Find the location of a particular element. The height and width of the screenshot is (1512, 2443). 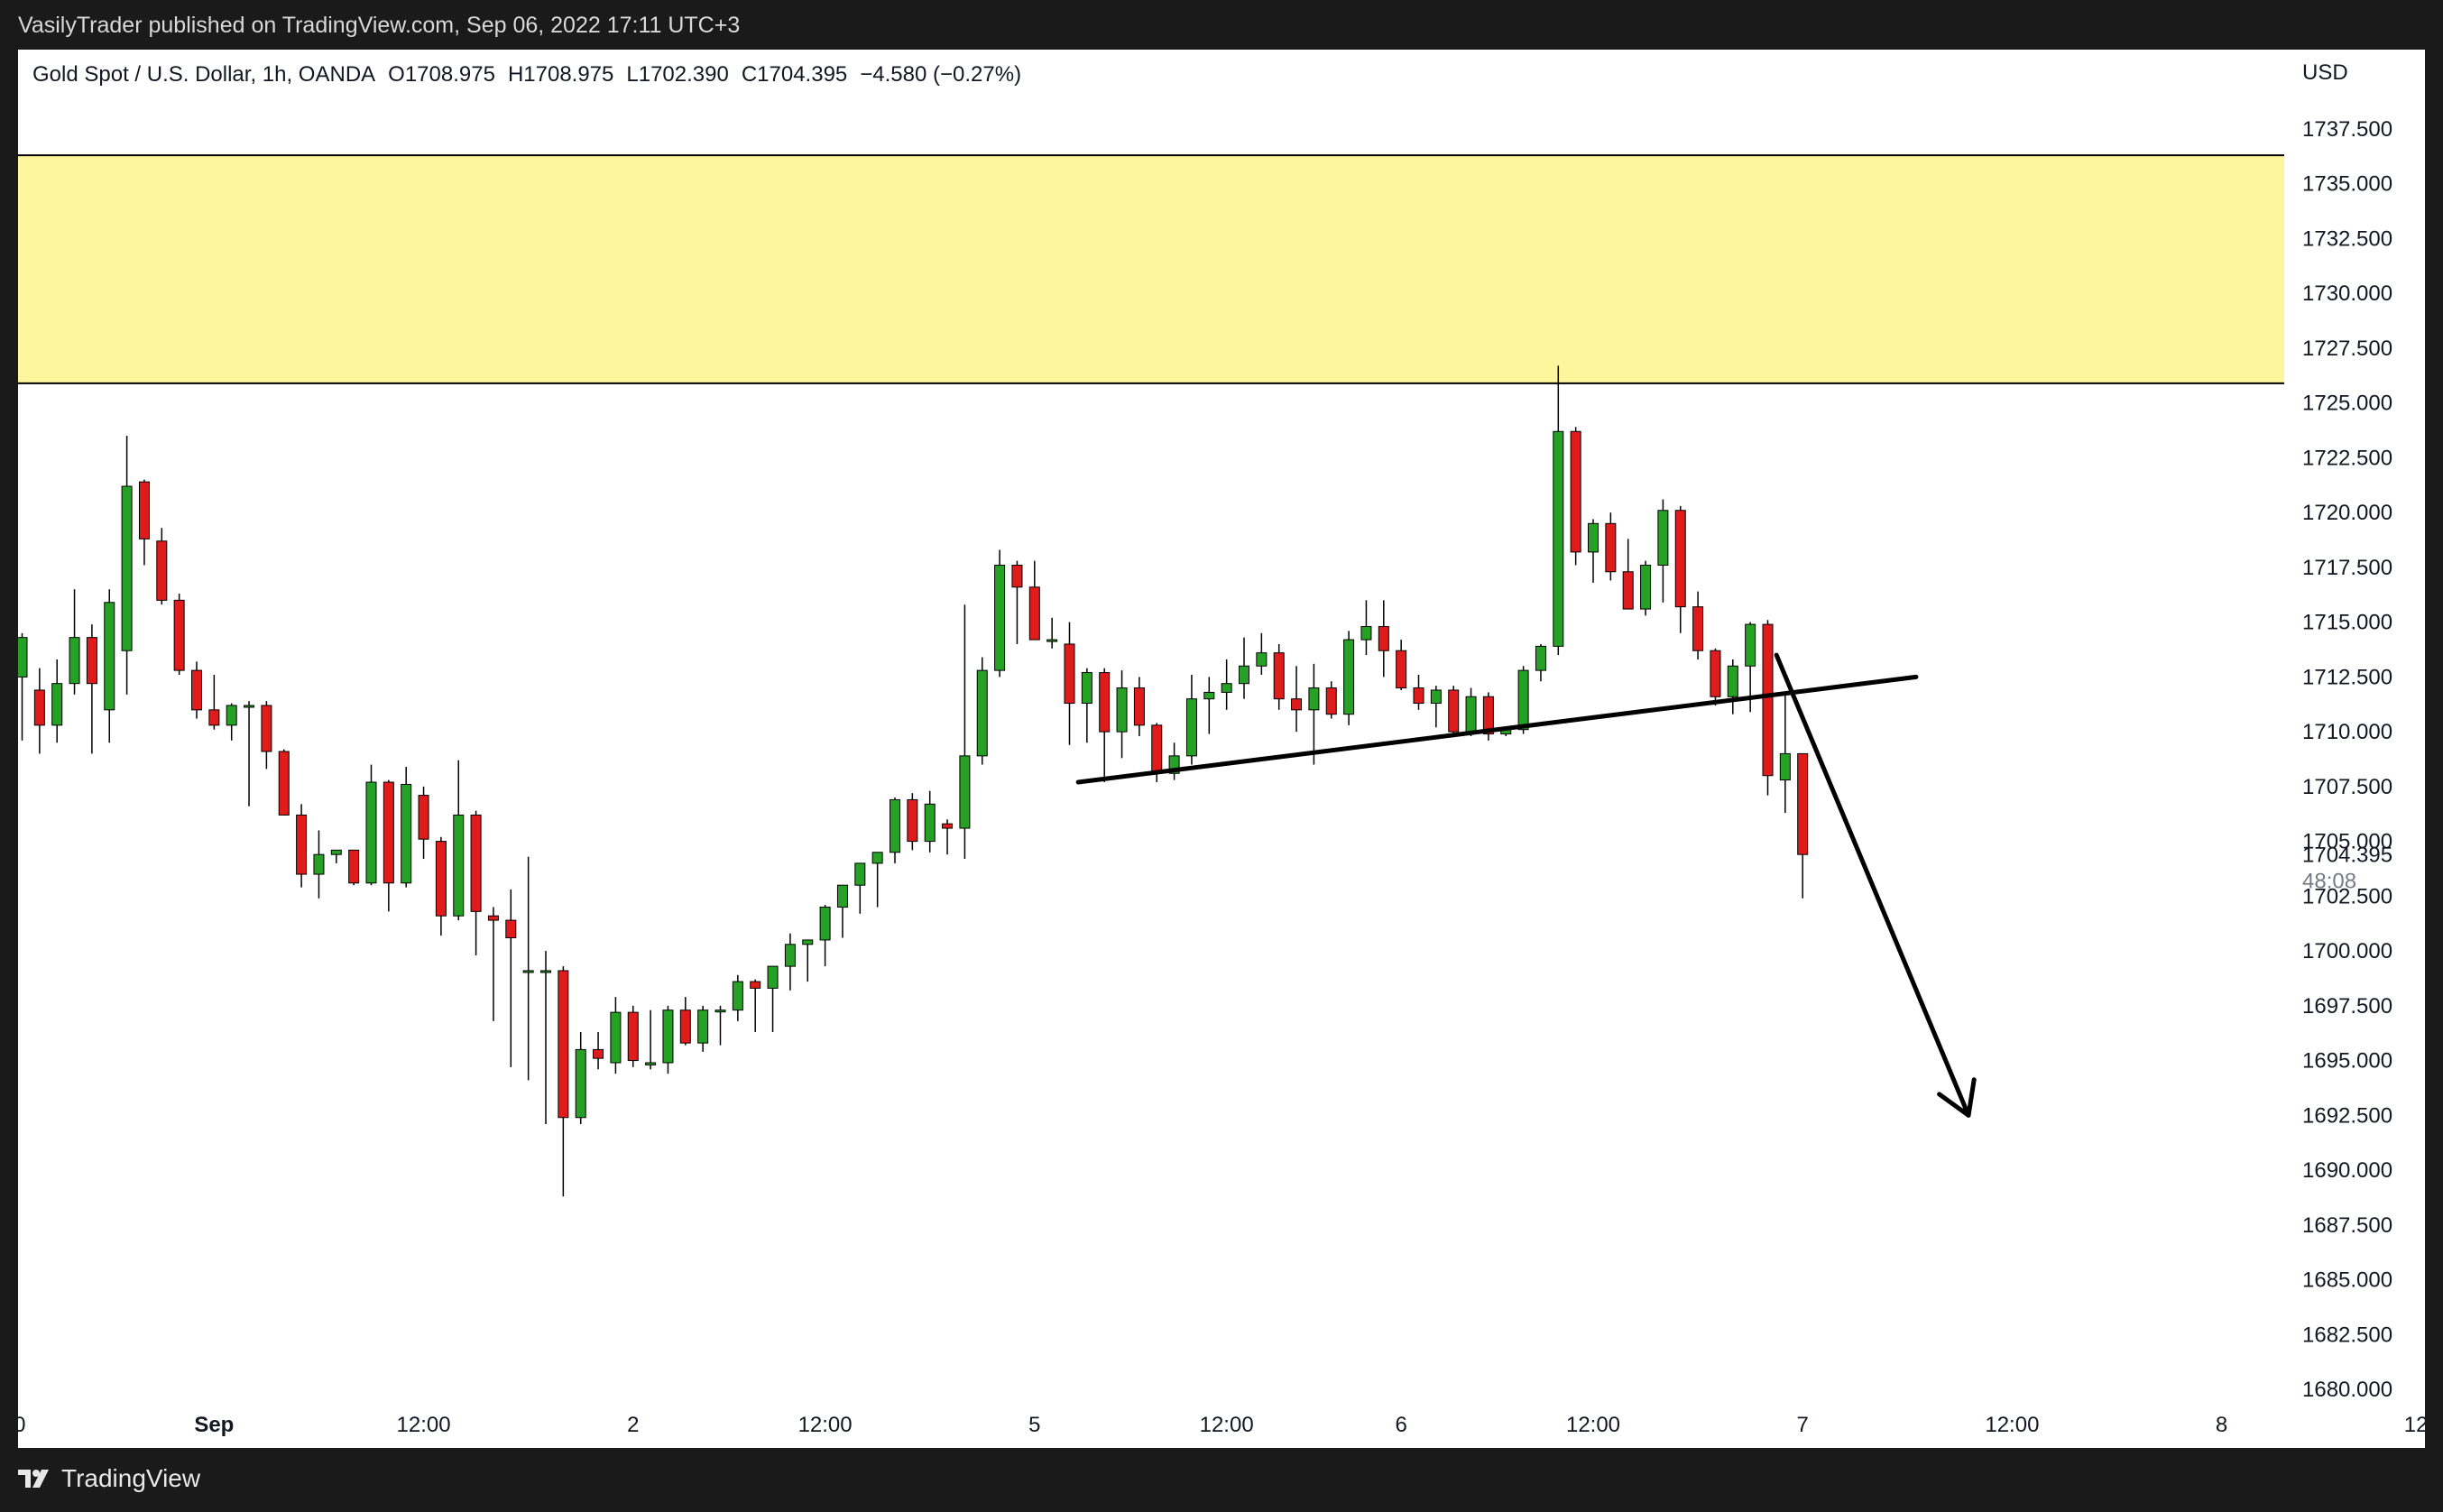

forecast-arrow-shaft is located at coordinates (1872, 885).